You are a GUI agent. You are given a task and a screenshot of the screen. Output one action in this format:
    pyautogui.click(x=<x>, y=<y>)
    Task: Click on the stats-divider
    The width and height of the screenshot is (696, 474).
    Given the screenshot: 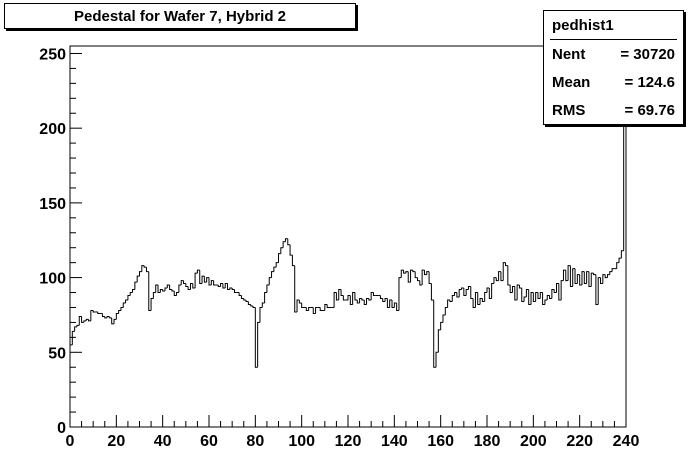 What is the action you would take?
    pyautogui.click(x=613, y=39)
    